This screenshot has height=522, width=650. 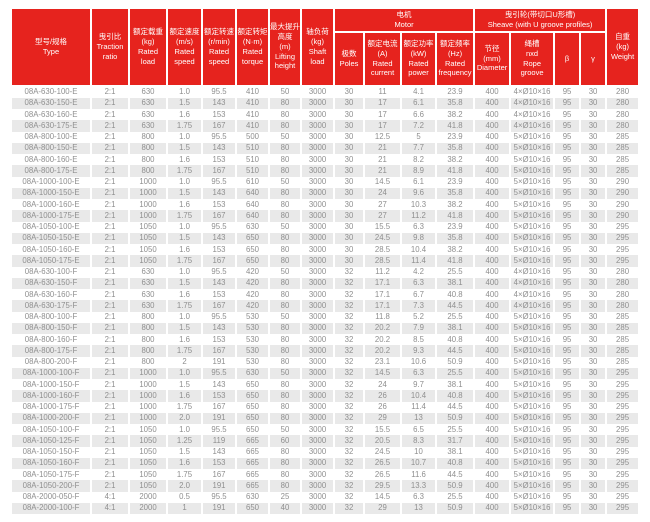 I want to click on table-cell: 40, so click(x=285, y=508).